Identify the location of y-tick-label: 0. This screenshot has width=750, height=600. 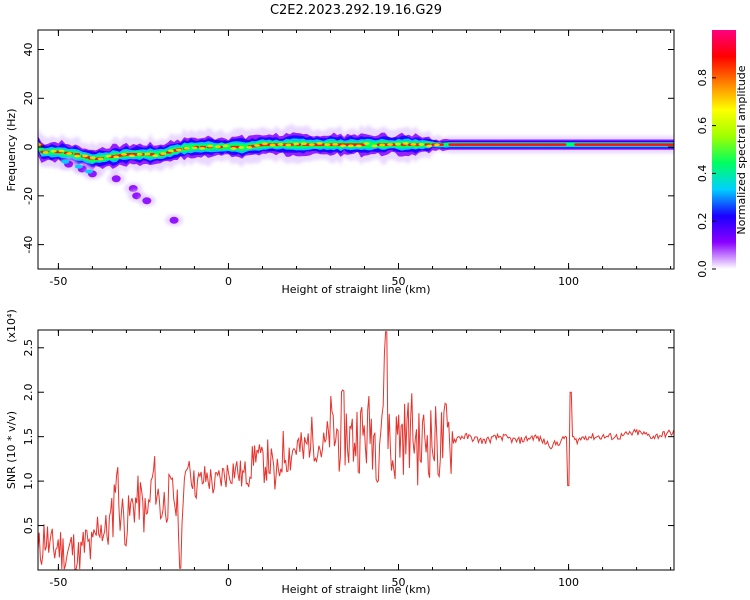
(28, 147).